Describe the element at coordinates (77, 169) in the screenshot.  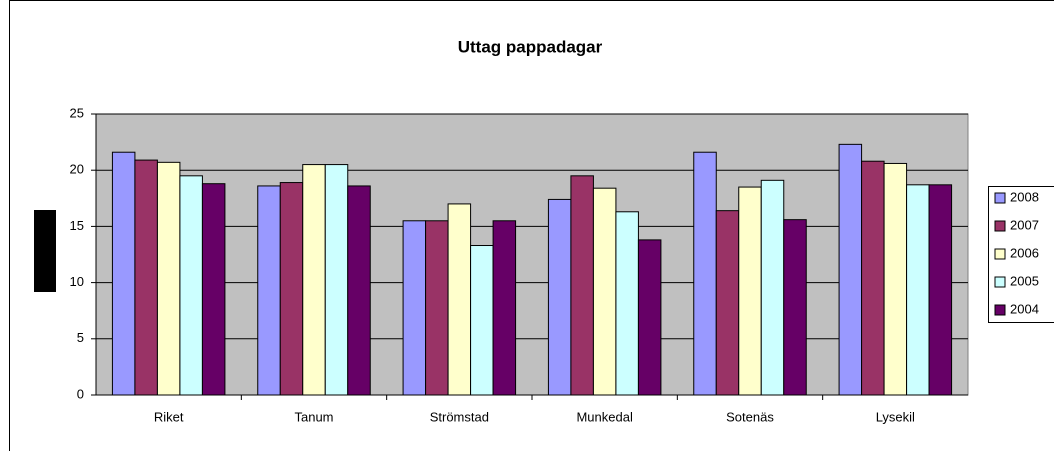
I see `y-tick-label: 20` at that location.